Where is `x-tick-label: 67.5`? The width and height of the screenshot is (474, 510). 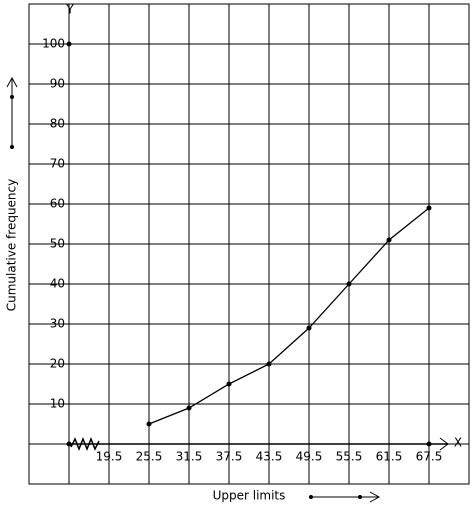
x-tick-label: 67.5 is located at coordinates (429, 457).